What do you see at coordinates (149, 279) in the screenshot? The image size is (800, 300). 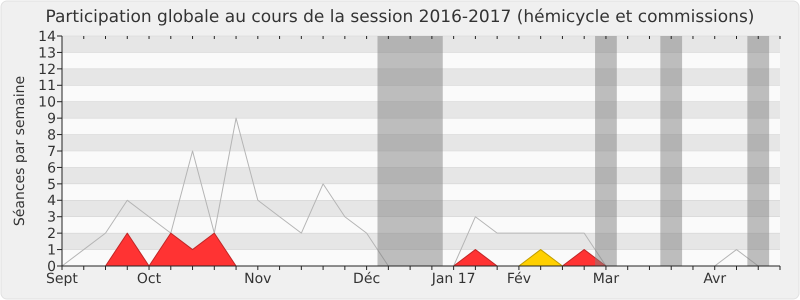 I see `x-tick-label: Oct` at bounding box center [149, 279].